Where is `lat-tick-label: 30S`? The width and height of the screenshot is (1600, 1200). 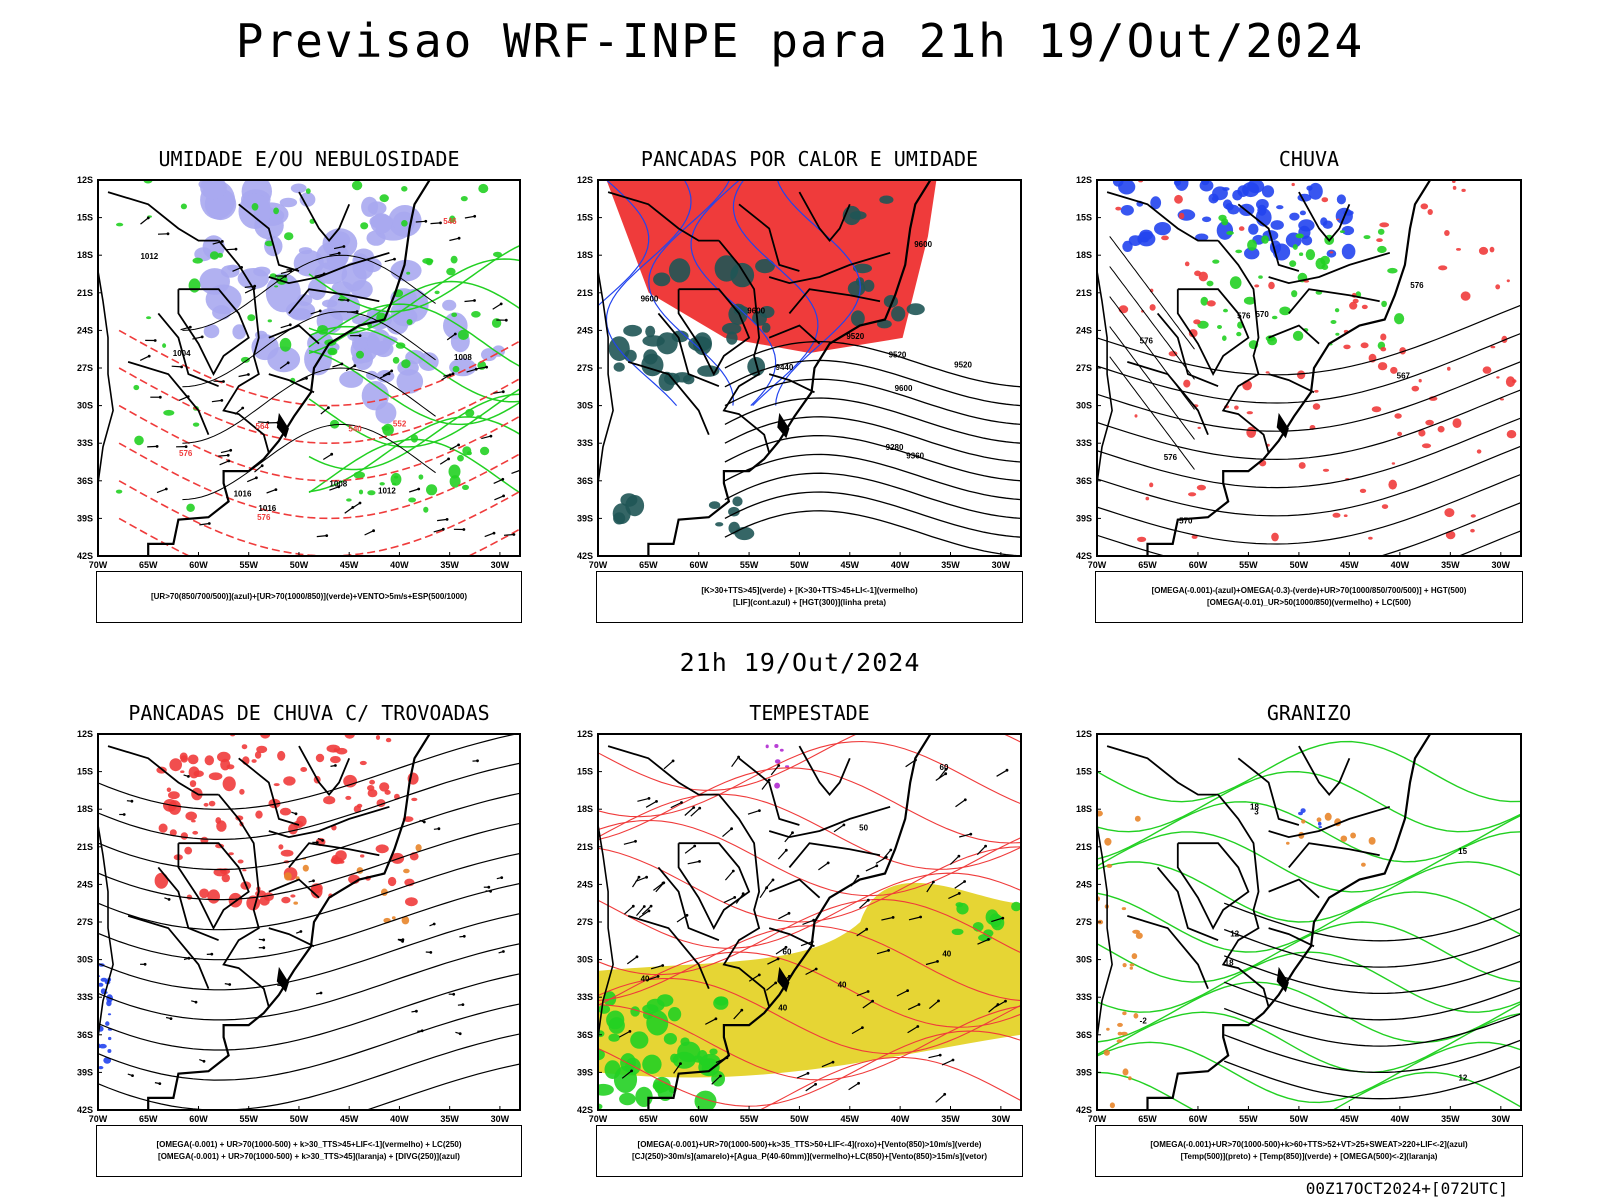 lat-tick-label: 30S is located at coordinates (1084, 960).